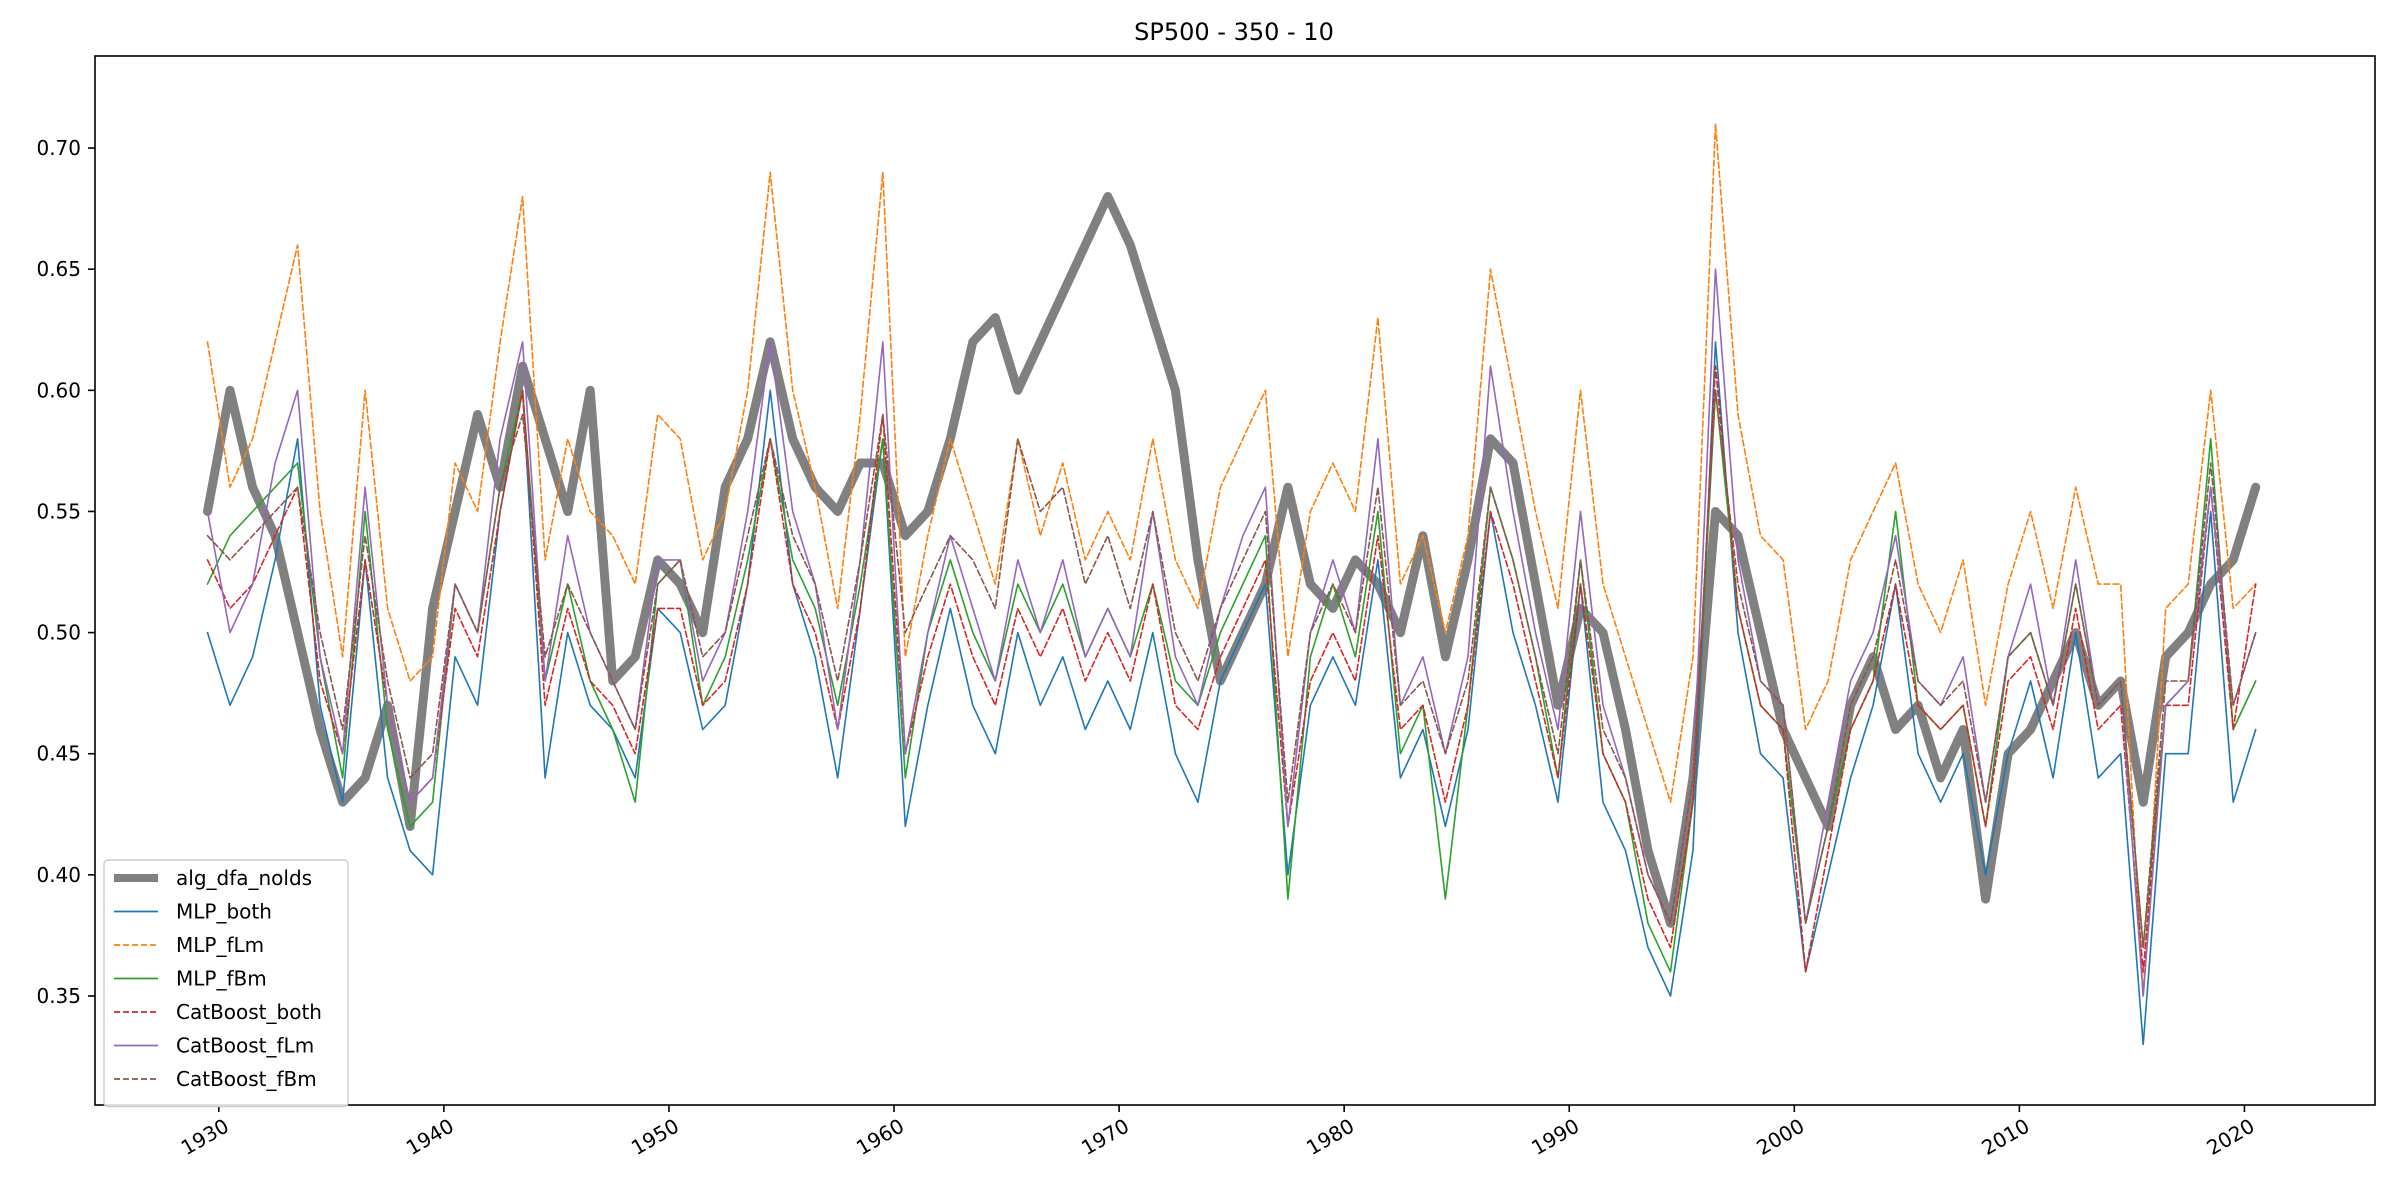 Image resolution: width=2400 pixels, height=1190 pixels. I want to click on legend-label-mlp-flm: MLP_fLm, so click(220, 945).